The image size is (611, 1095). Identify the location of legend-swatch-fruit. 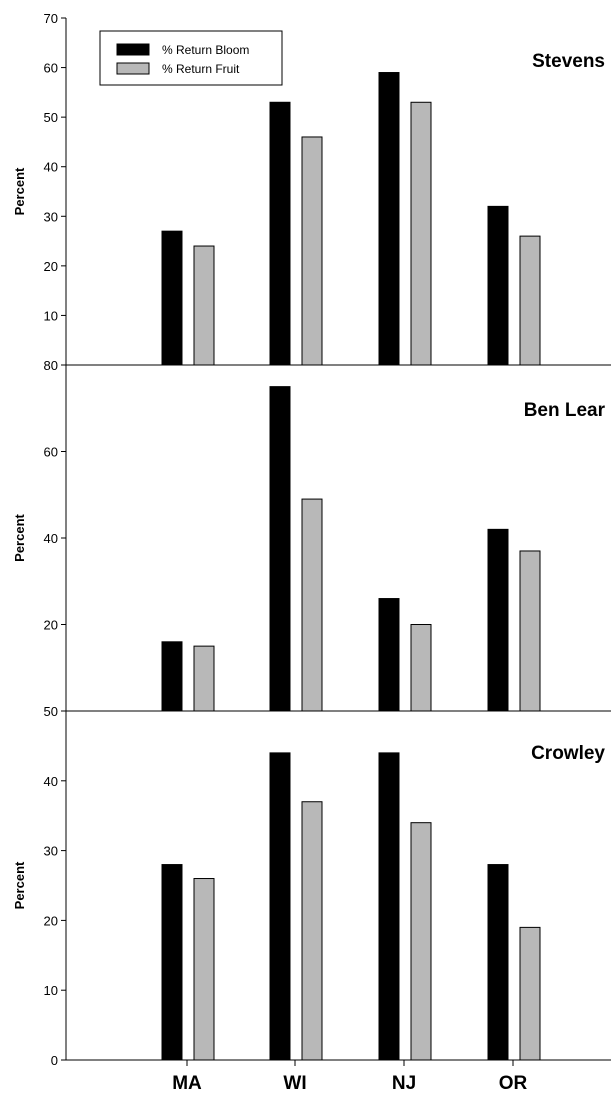
(133, 68).